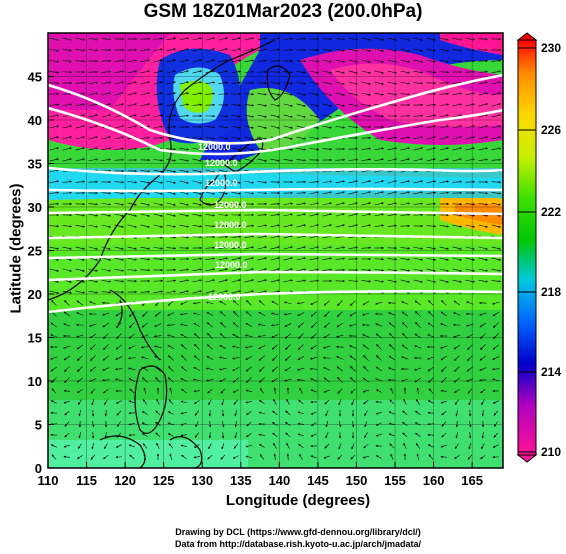  What do you see at coordinates (527, 247) in the screenshot?
I see `colorbar-scale` at bounding box center [527, 247].